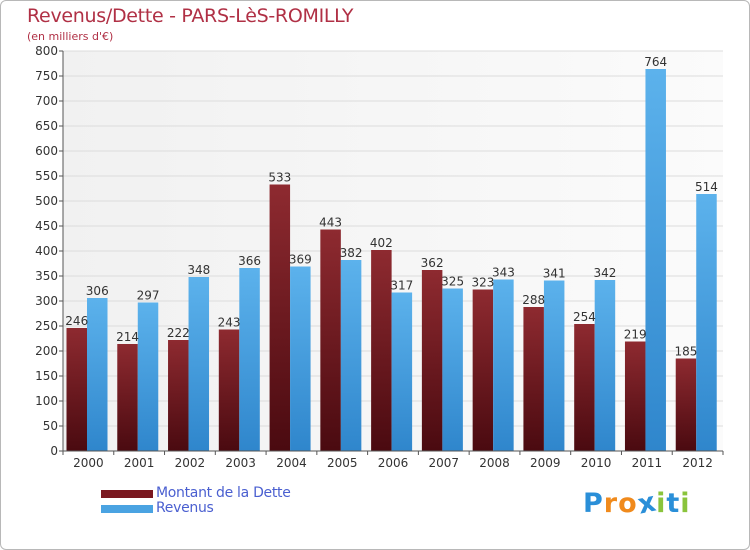 The height and width of the screenshot is (550, 750). What do you see at coordinates (185, 508) in the screenshot?
I see `legend-label-revenus: Revenus` at bounding box center [185, 508].